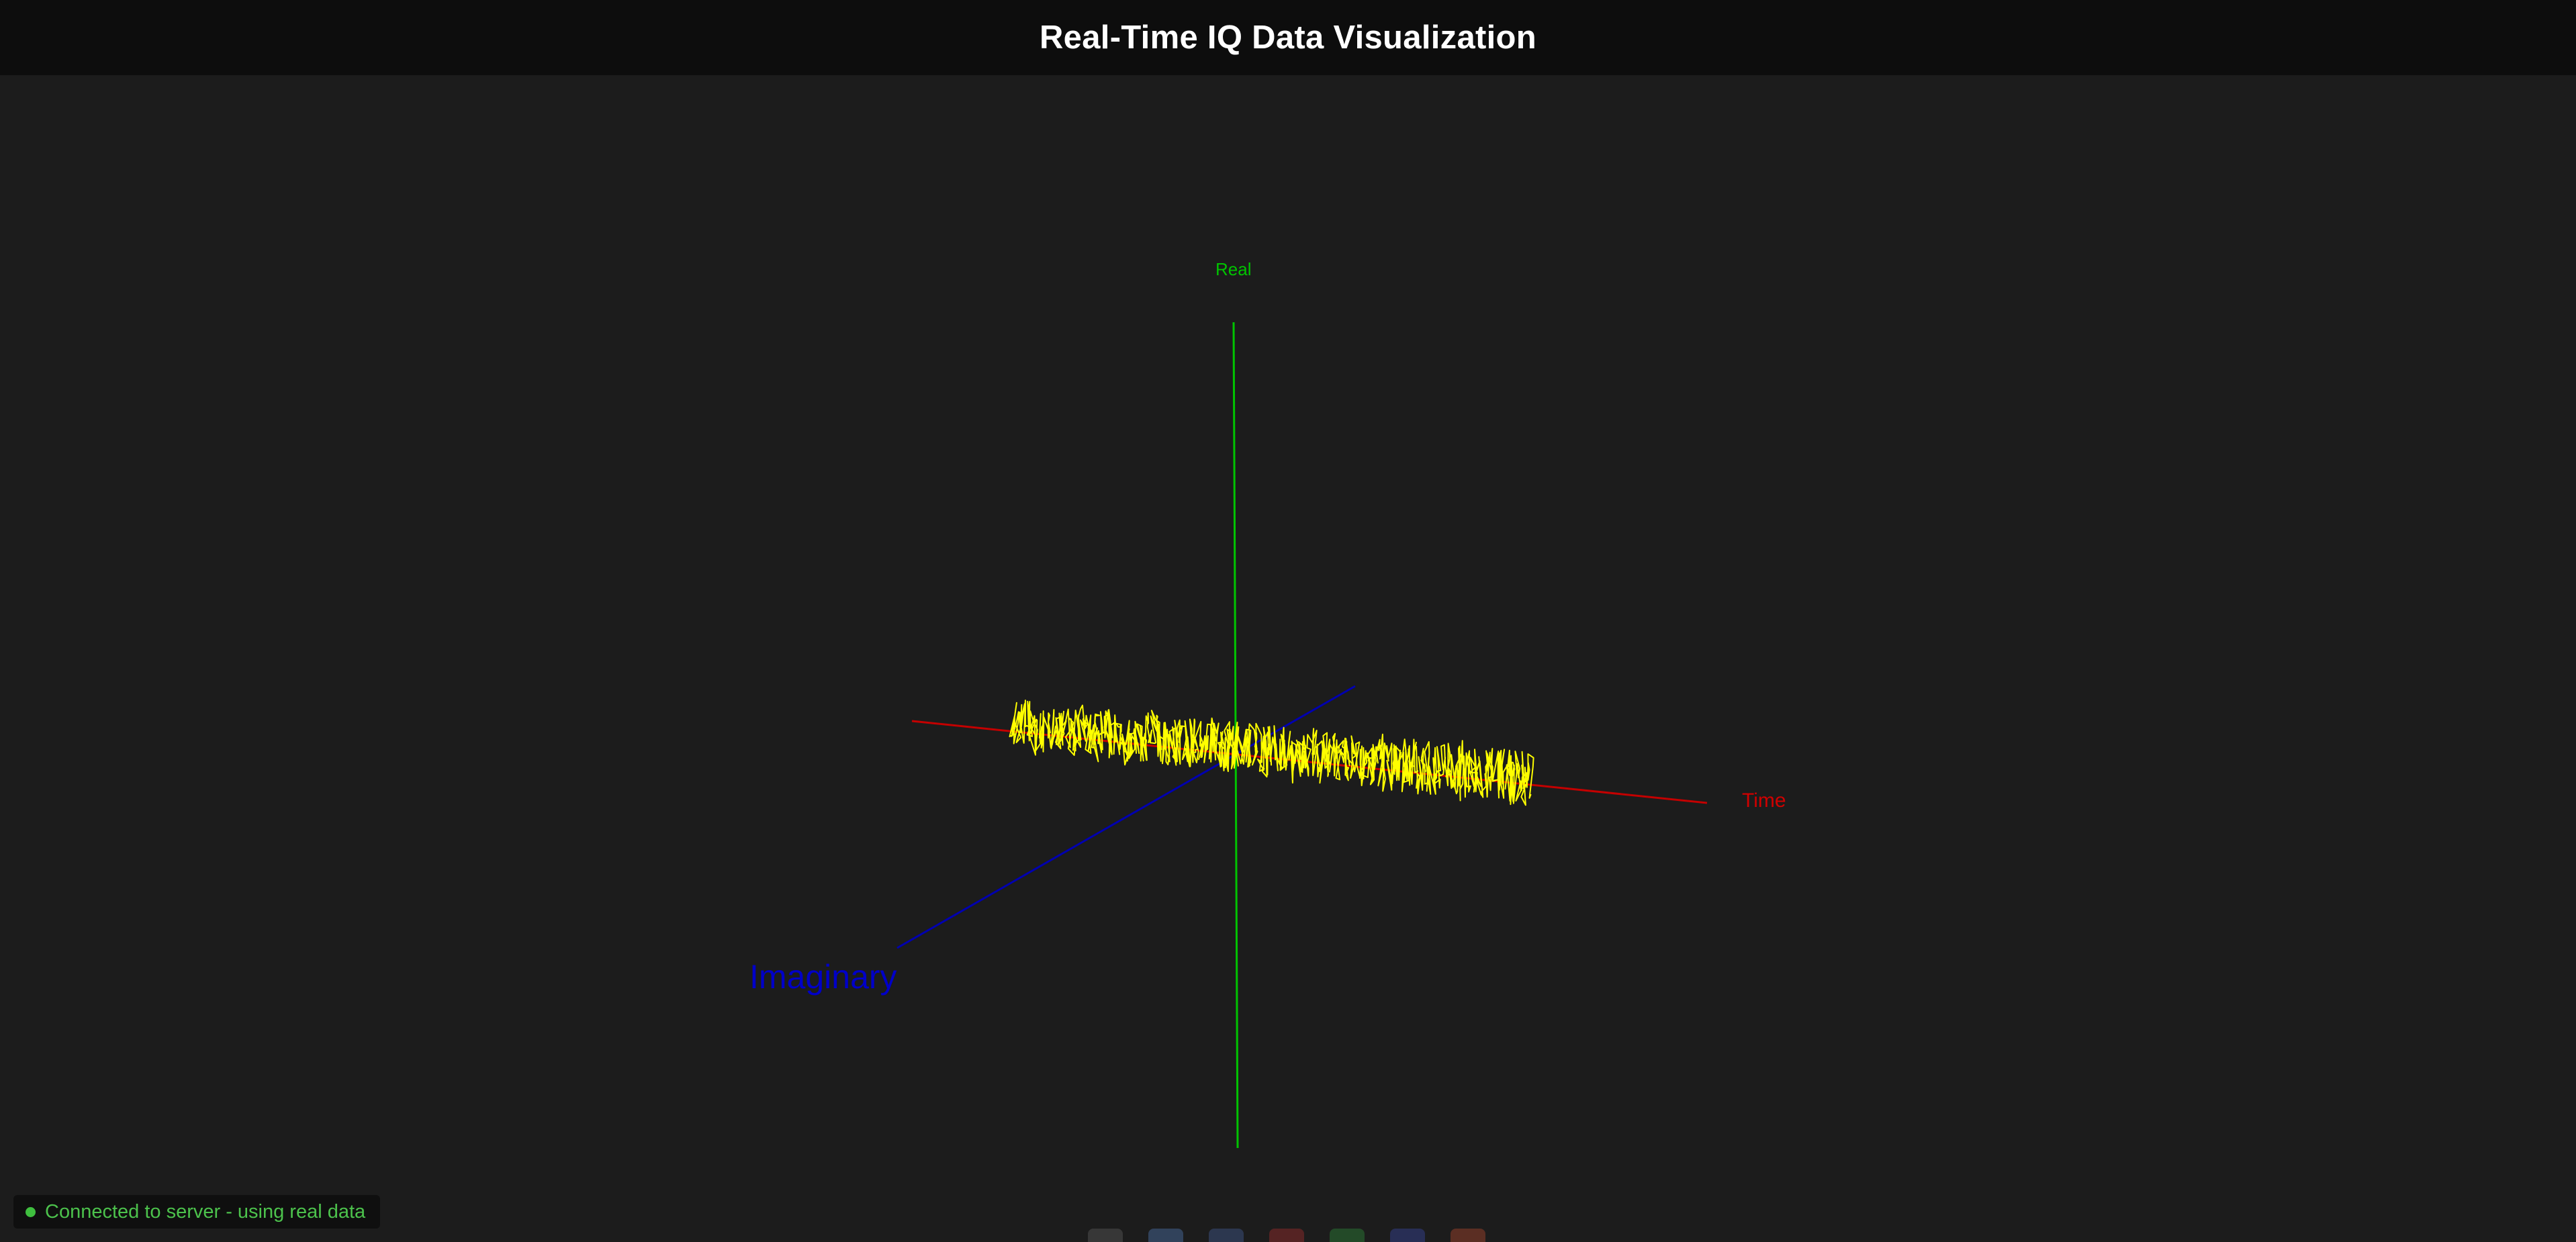  I want to click on spreadsheet-icon, so click(1347, 1235).